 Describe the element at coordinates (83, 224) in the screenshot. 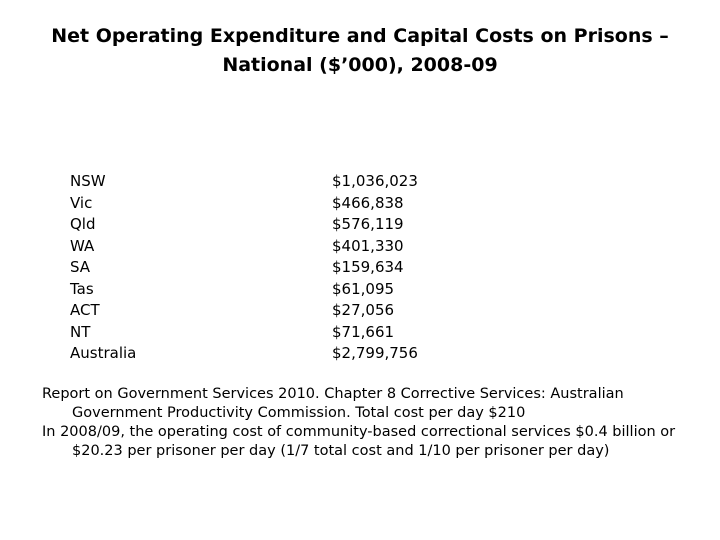

I see `region-label: Qld` at that location.